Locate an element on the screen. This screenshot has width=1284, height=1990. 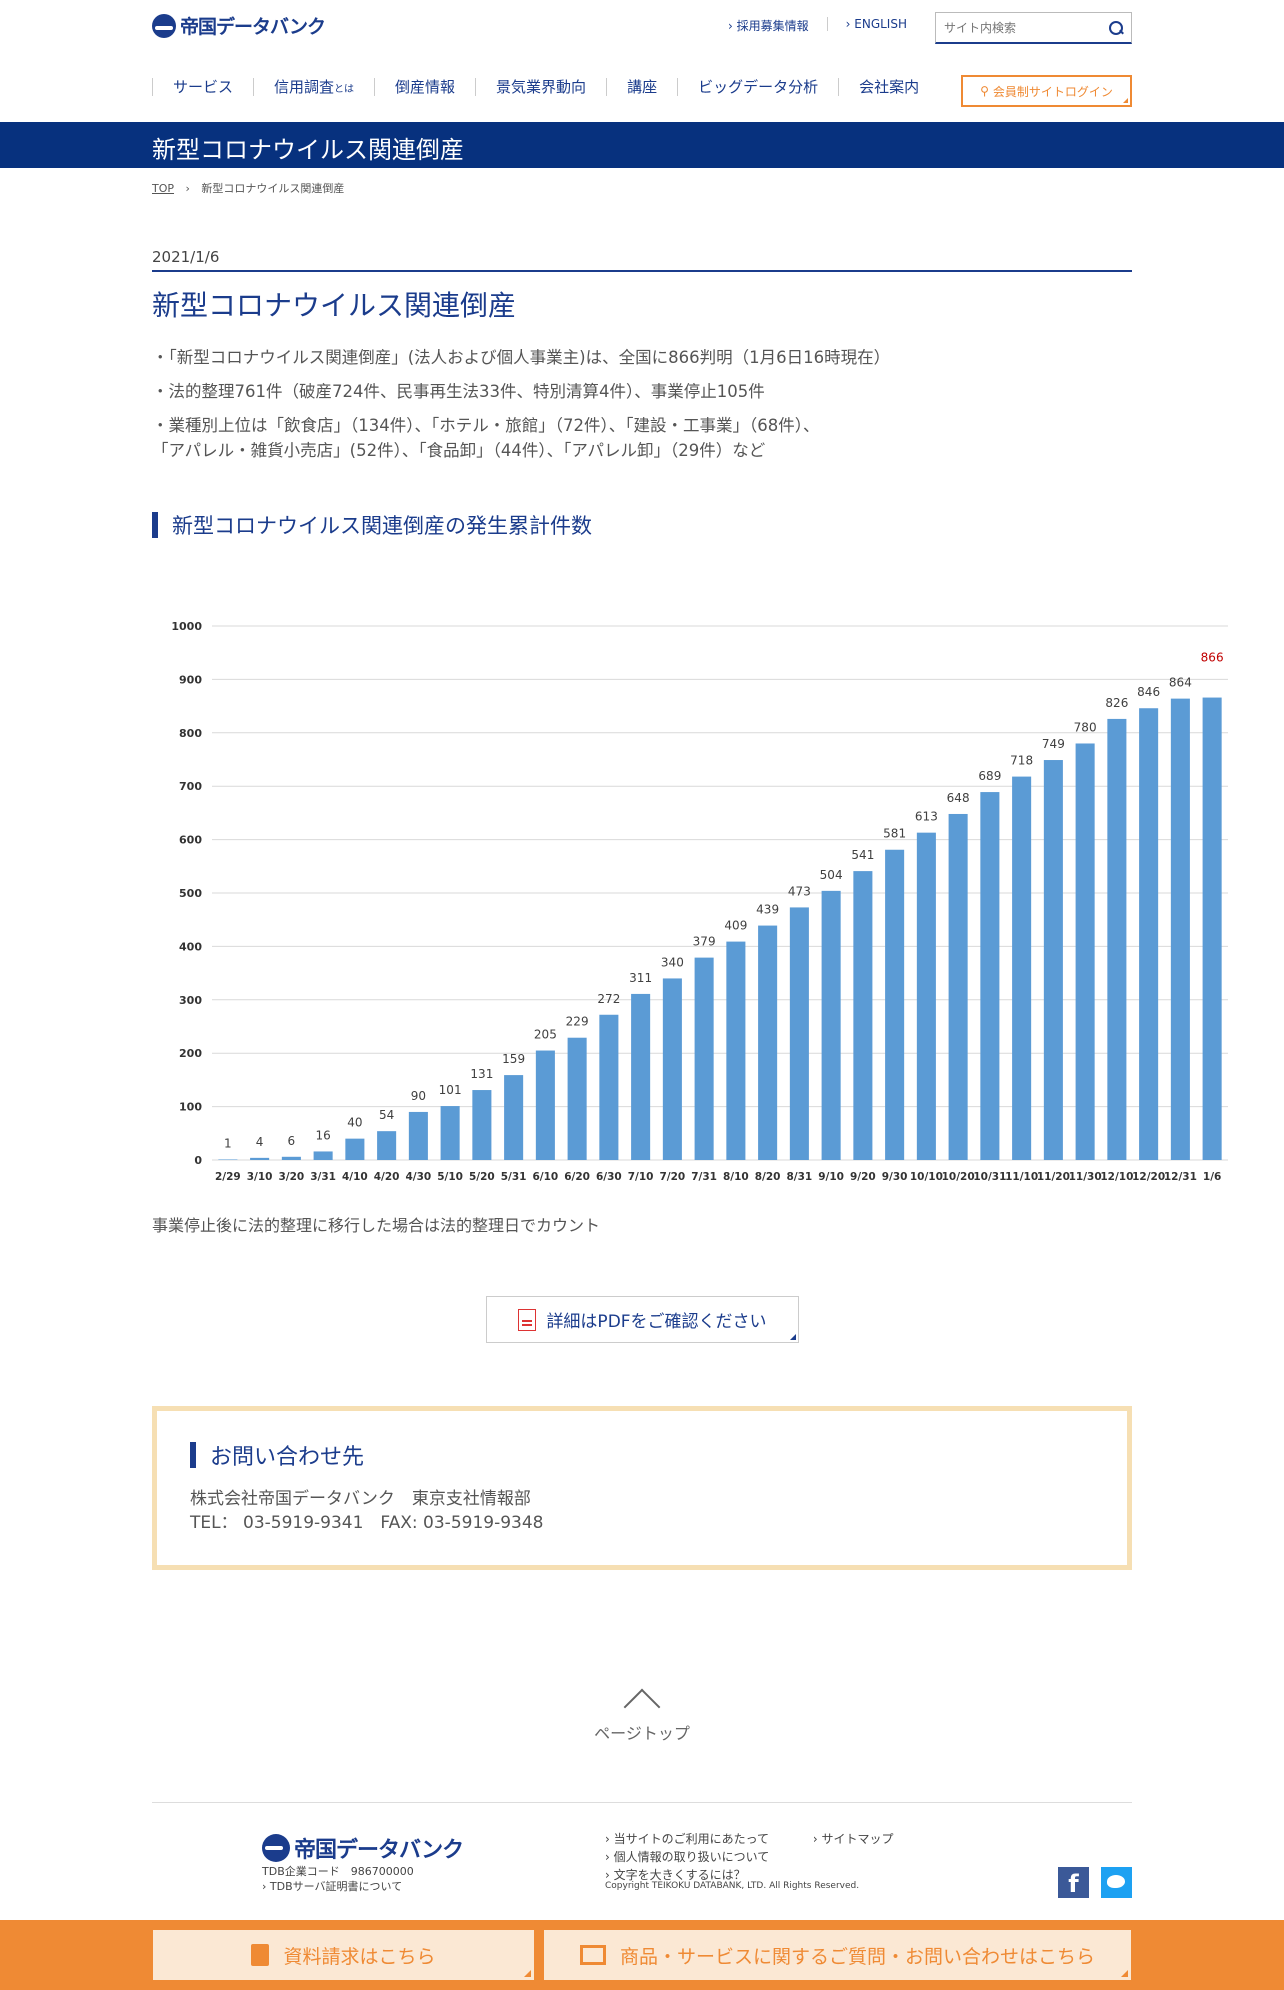
data-label: 749 is located at coordinates (1053, 744).